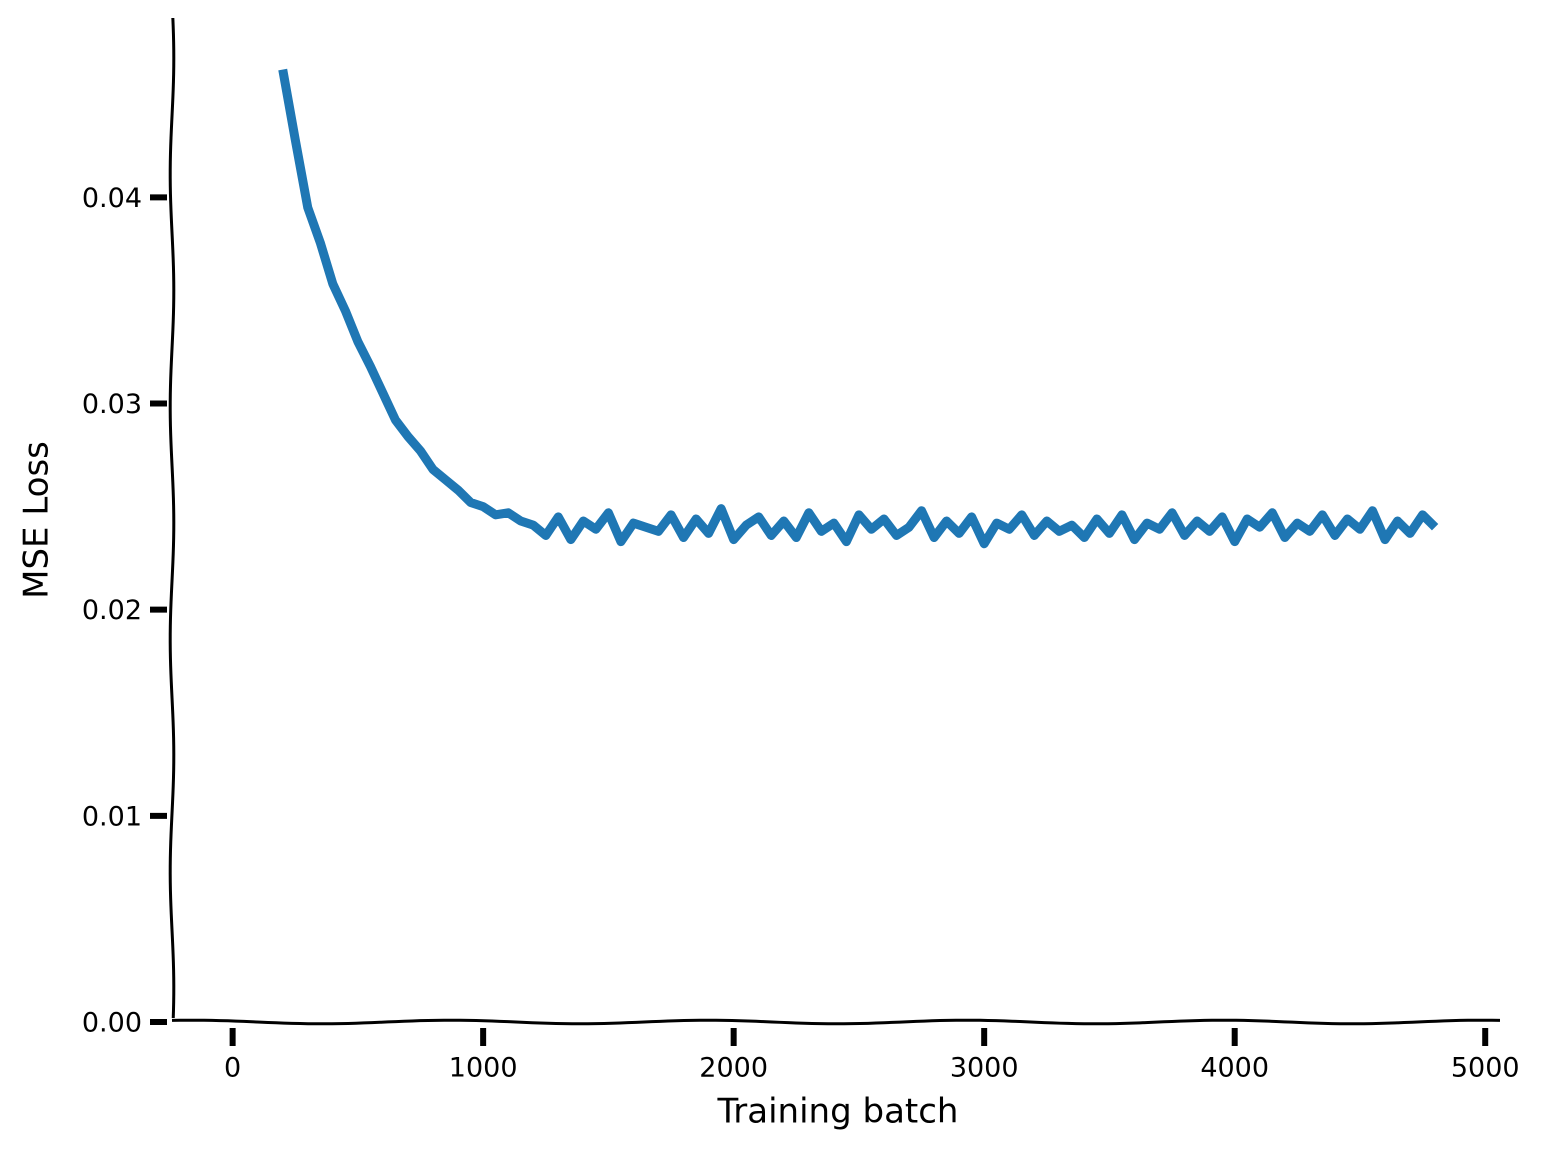  Describe the element at coordinates (733, 1068) in the screenshot. I see `x-tick-label: 2000` at that location.